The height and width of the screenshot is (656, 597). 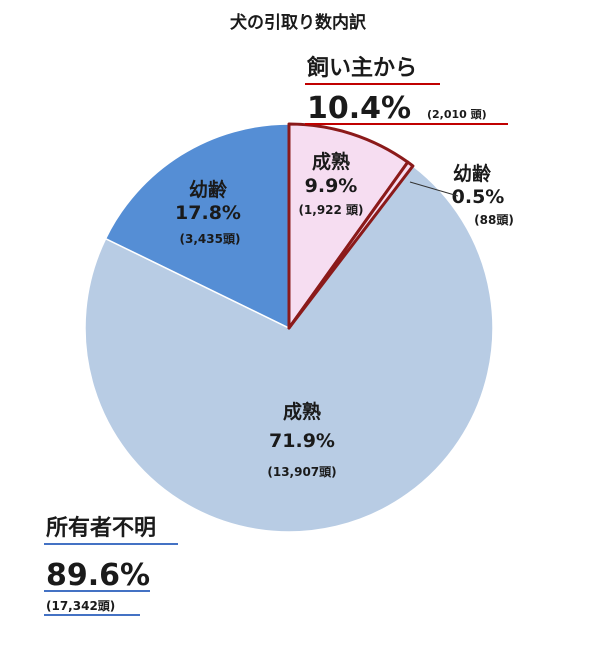 I want to click on slice-owner-adult-category: 成熟, so click(x=331, y=161).